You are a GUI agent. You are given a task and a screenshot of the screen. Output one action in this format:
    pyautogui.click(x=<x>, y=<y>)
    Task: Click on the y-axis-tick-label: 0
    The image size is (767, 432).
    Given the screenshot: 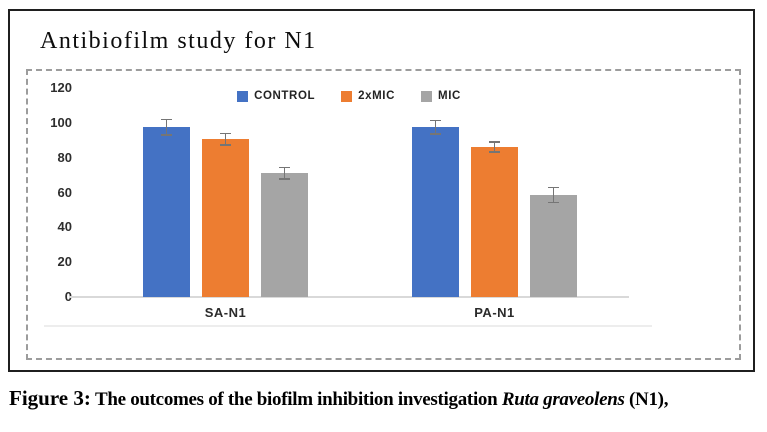 What is the action you would take?
    pyautogui.click(x=50, y=297)
    